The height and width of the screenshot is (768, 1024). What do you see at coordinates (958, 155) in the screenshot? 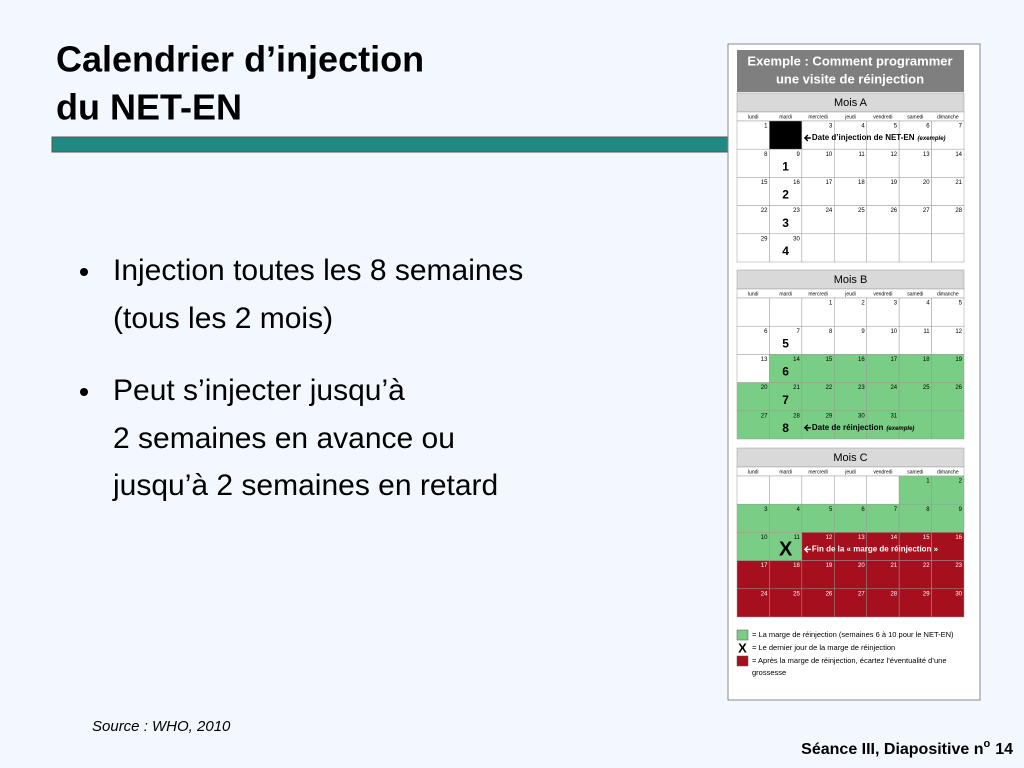
I see `day-number: 14` at bounding box center [958, 155].